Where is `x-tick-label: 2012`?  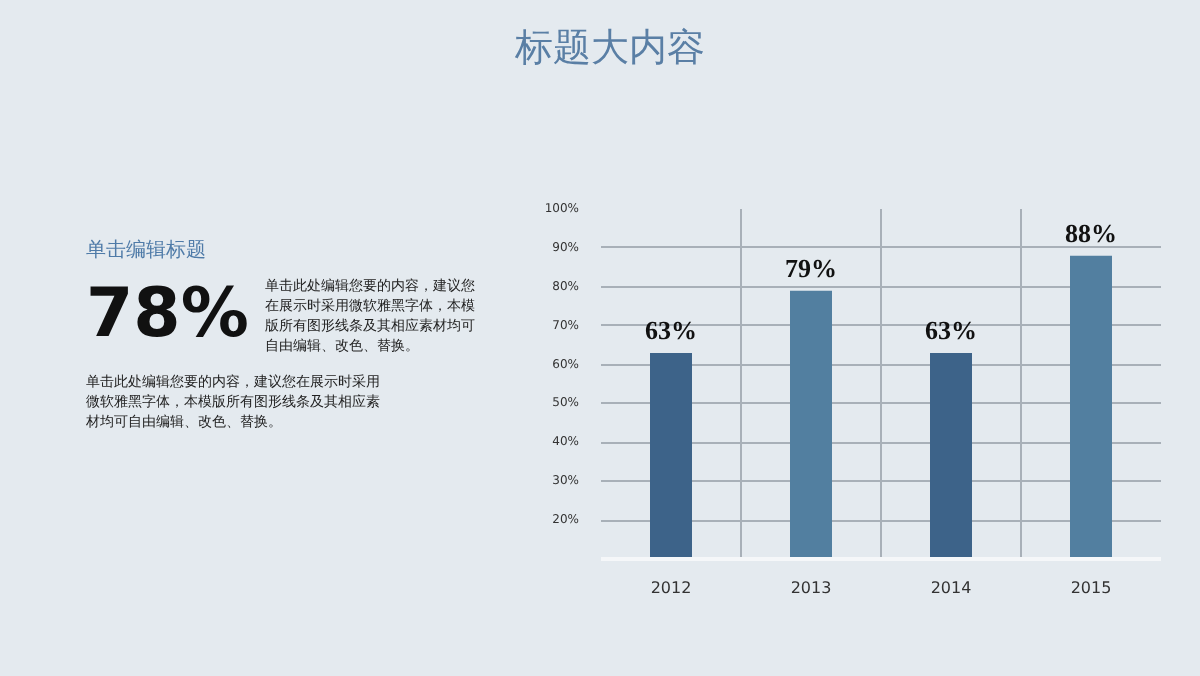
x-tick-label: 2012 is located at coordinates (671, 588).